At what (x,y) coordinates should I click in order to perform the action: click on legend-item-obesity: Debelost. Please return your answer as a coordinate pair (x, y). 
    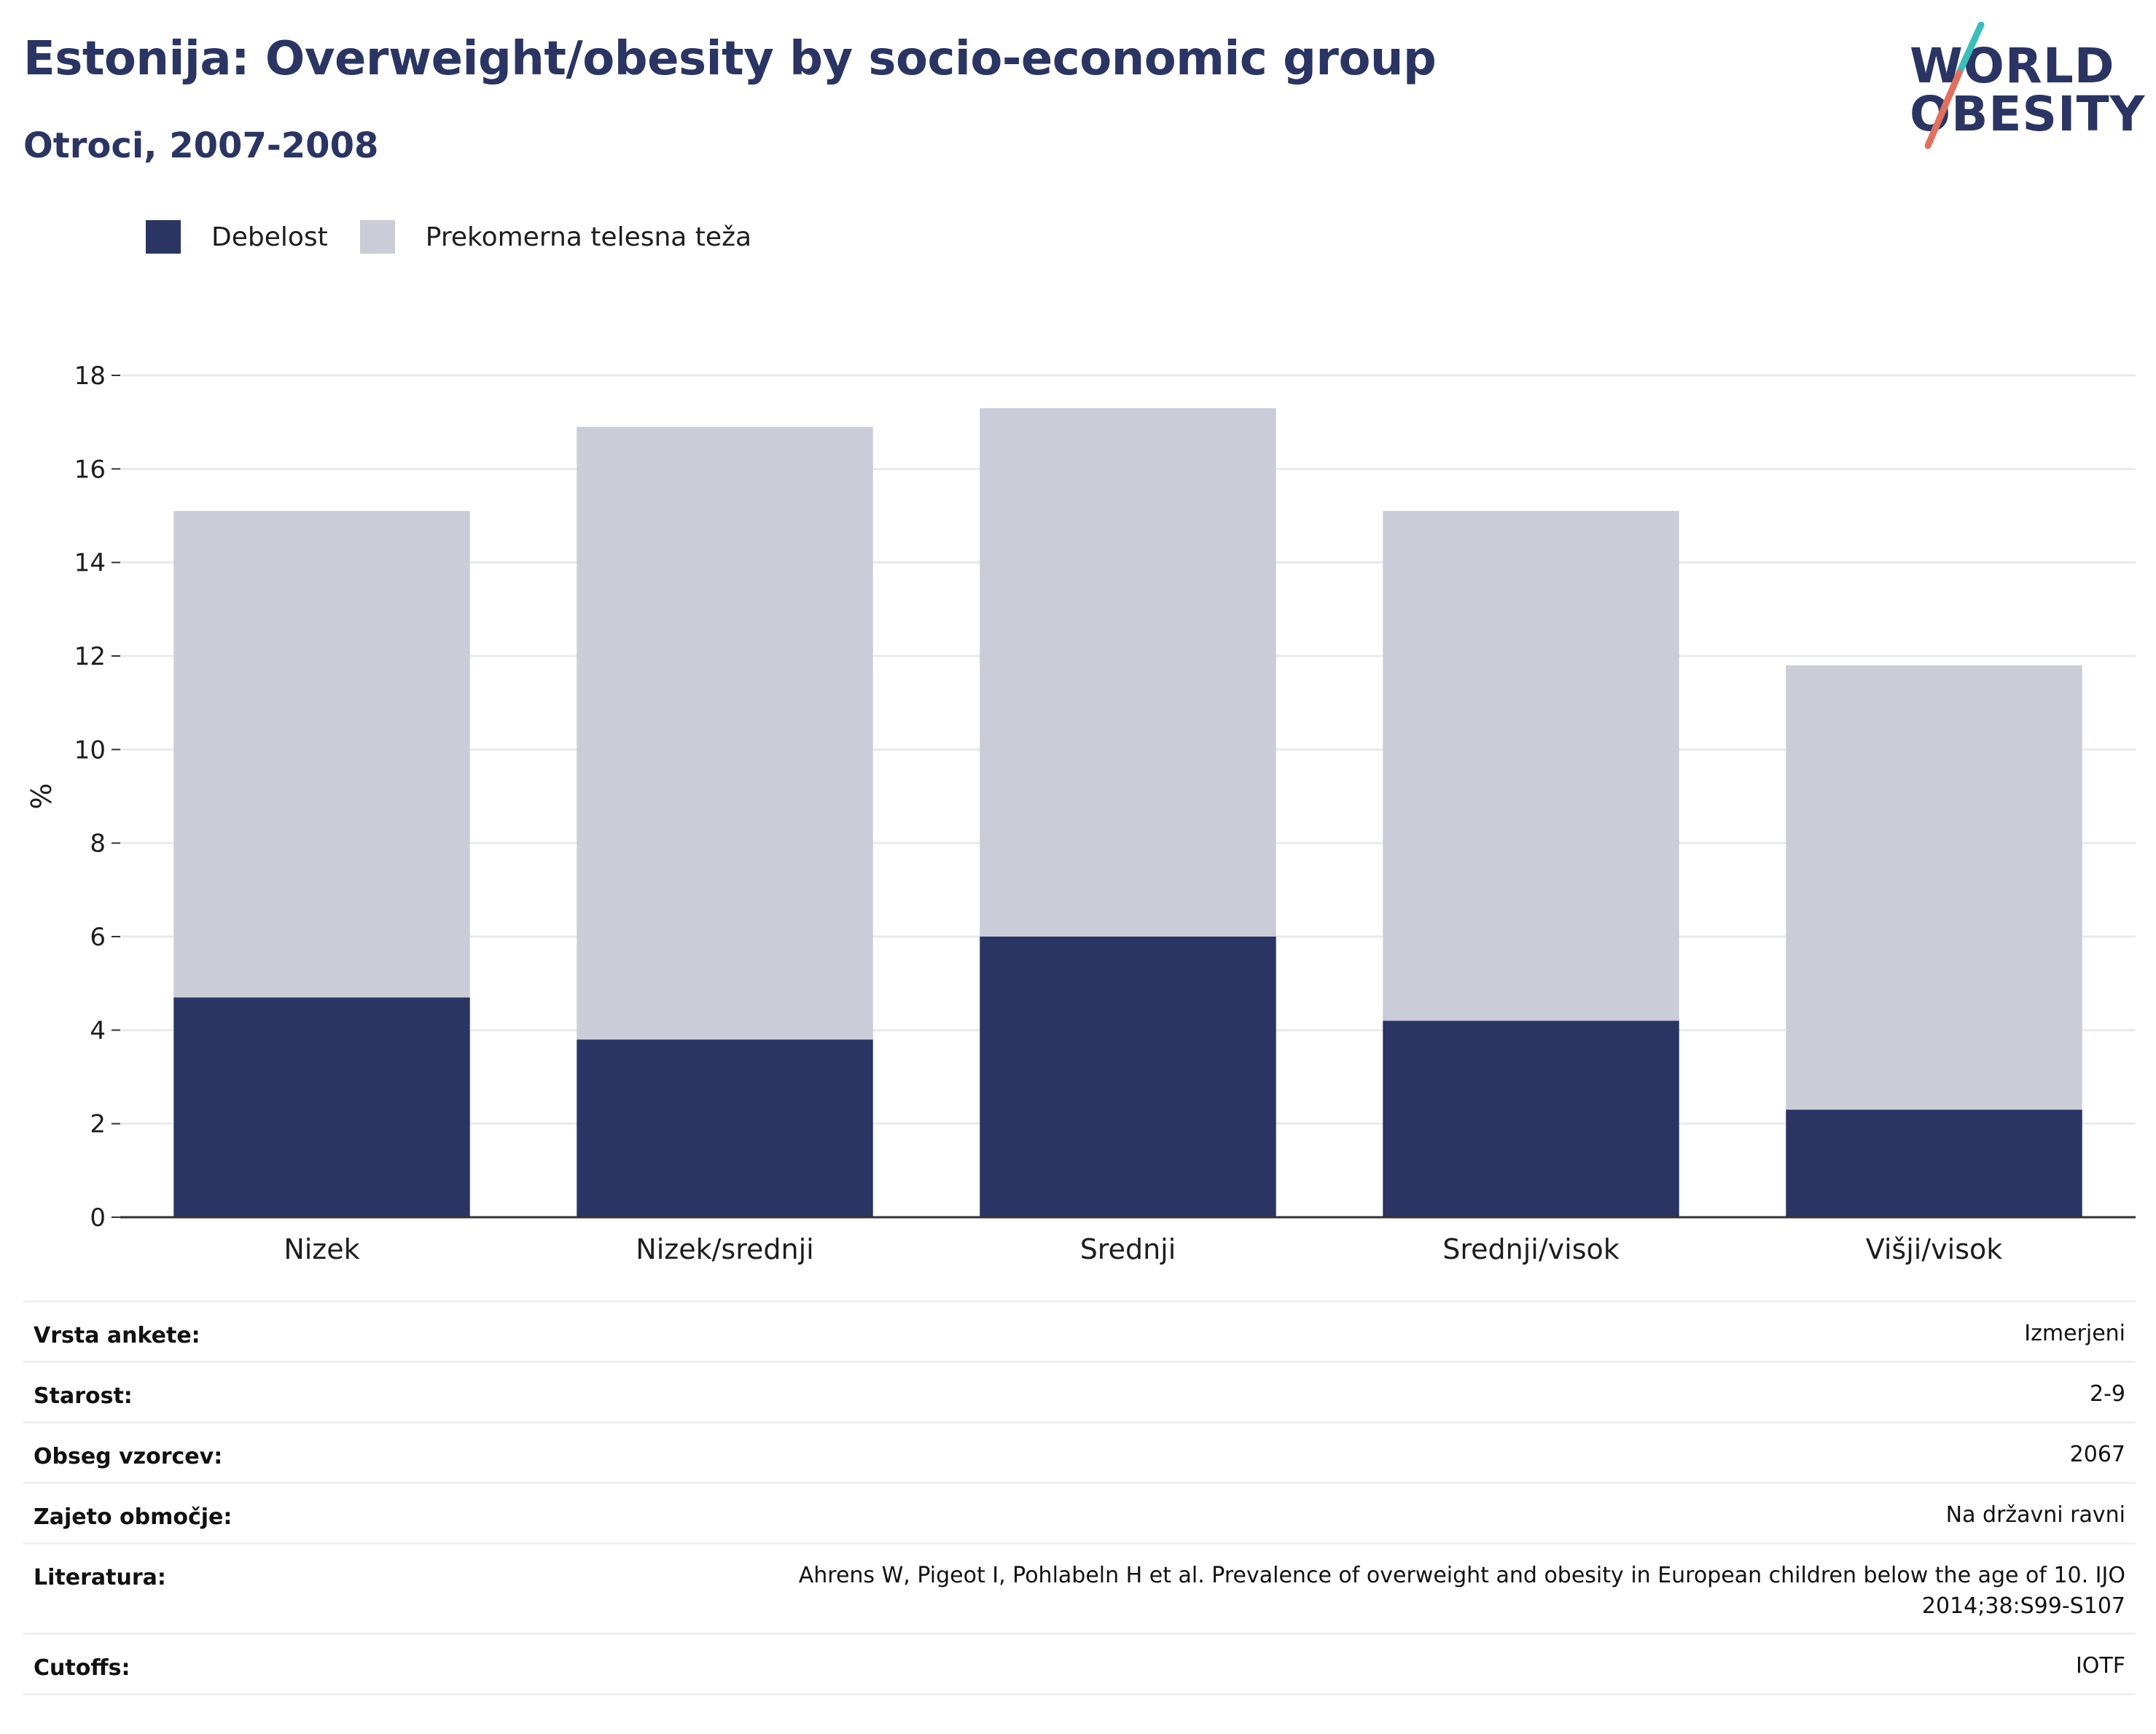
    Looking at the image, I should click on (237, 237).